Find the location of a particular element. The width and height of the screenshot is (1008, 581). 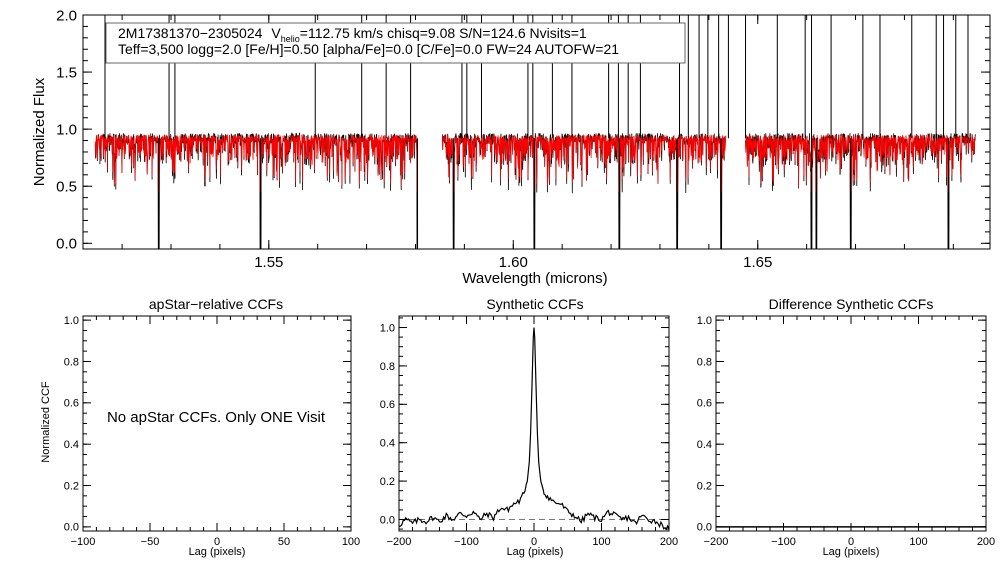

ccf1-ytick-label: 0.8 is located at coordinates (71, 362).